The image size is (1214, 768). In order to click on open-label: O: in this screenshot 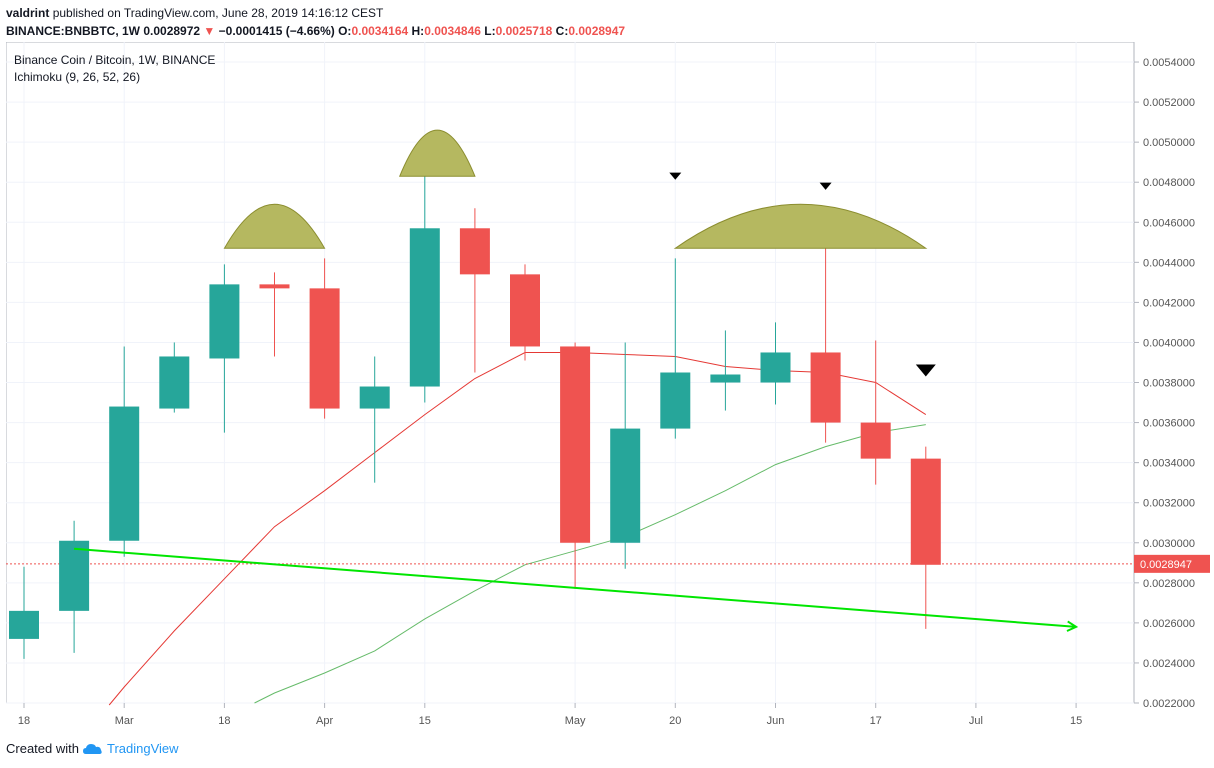, I will do `click(345, 31)`.